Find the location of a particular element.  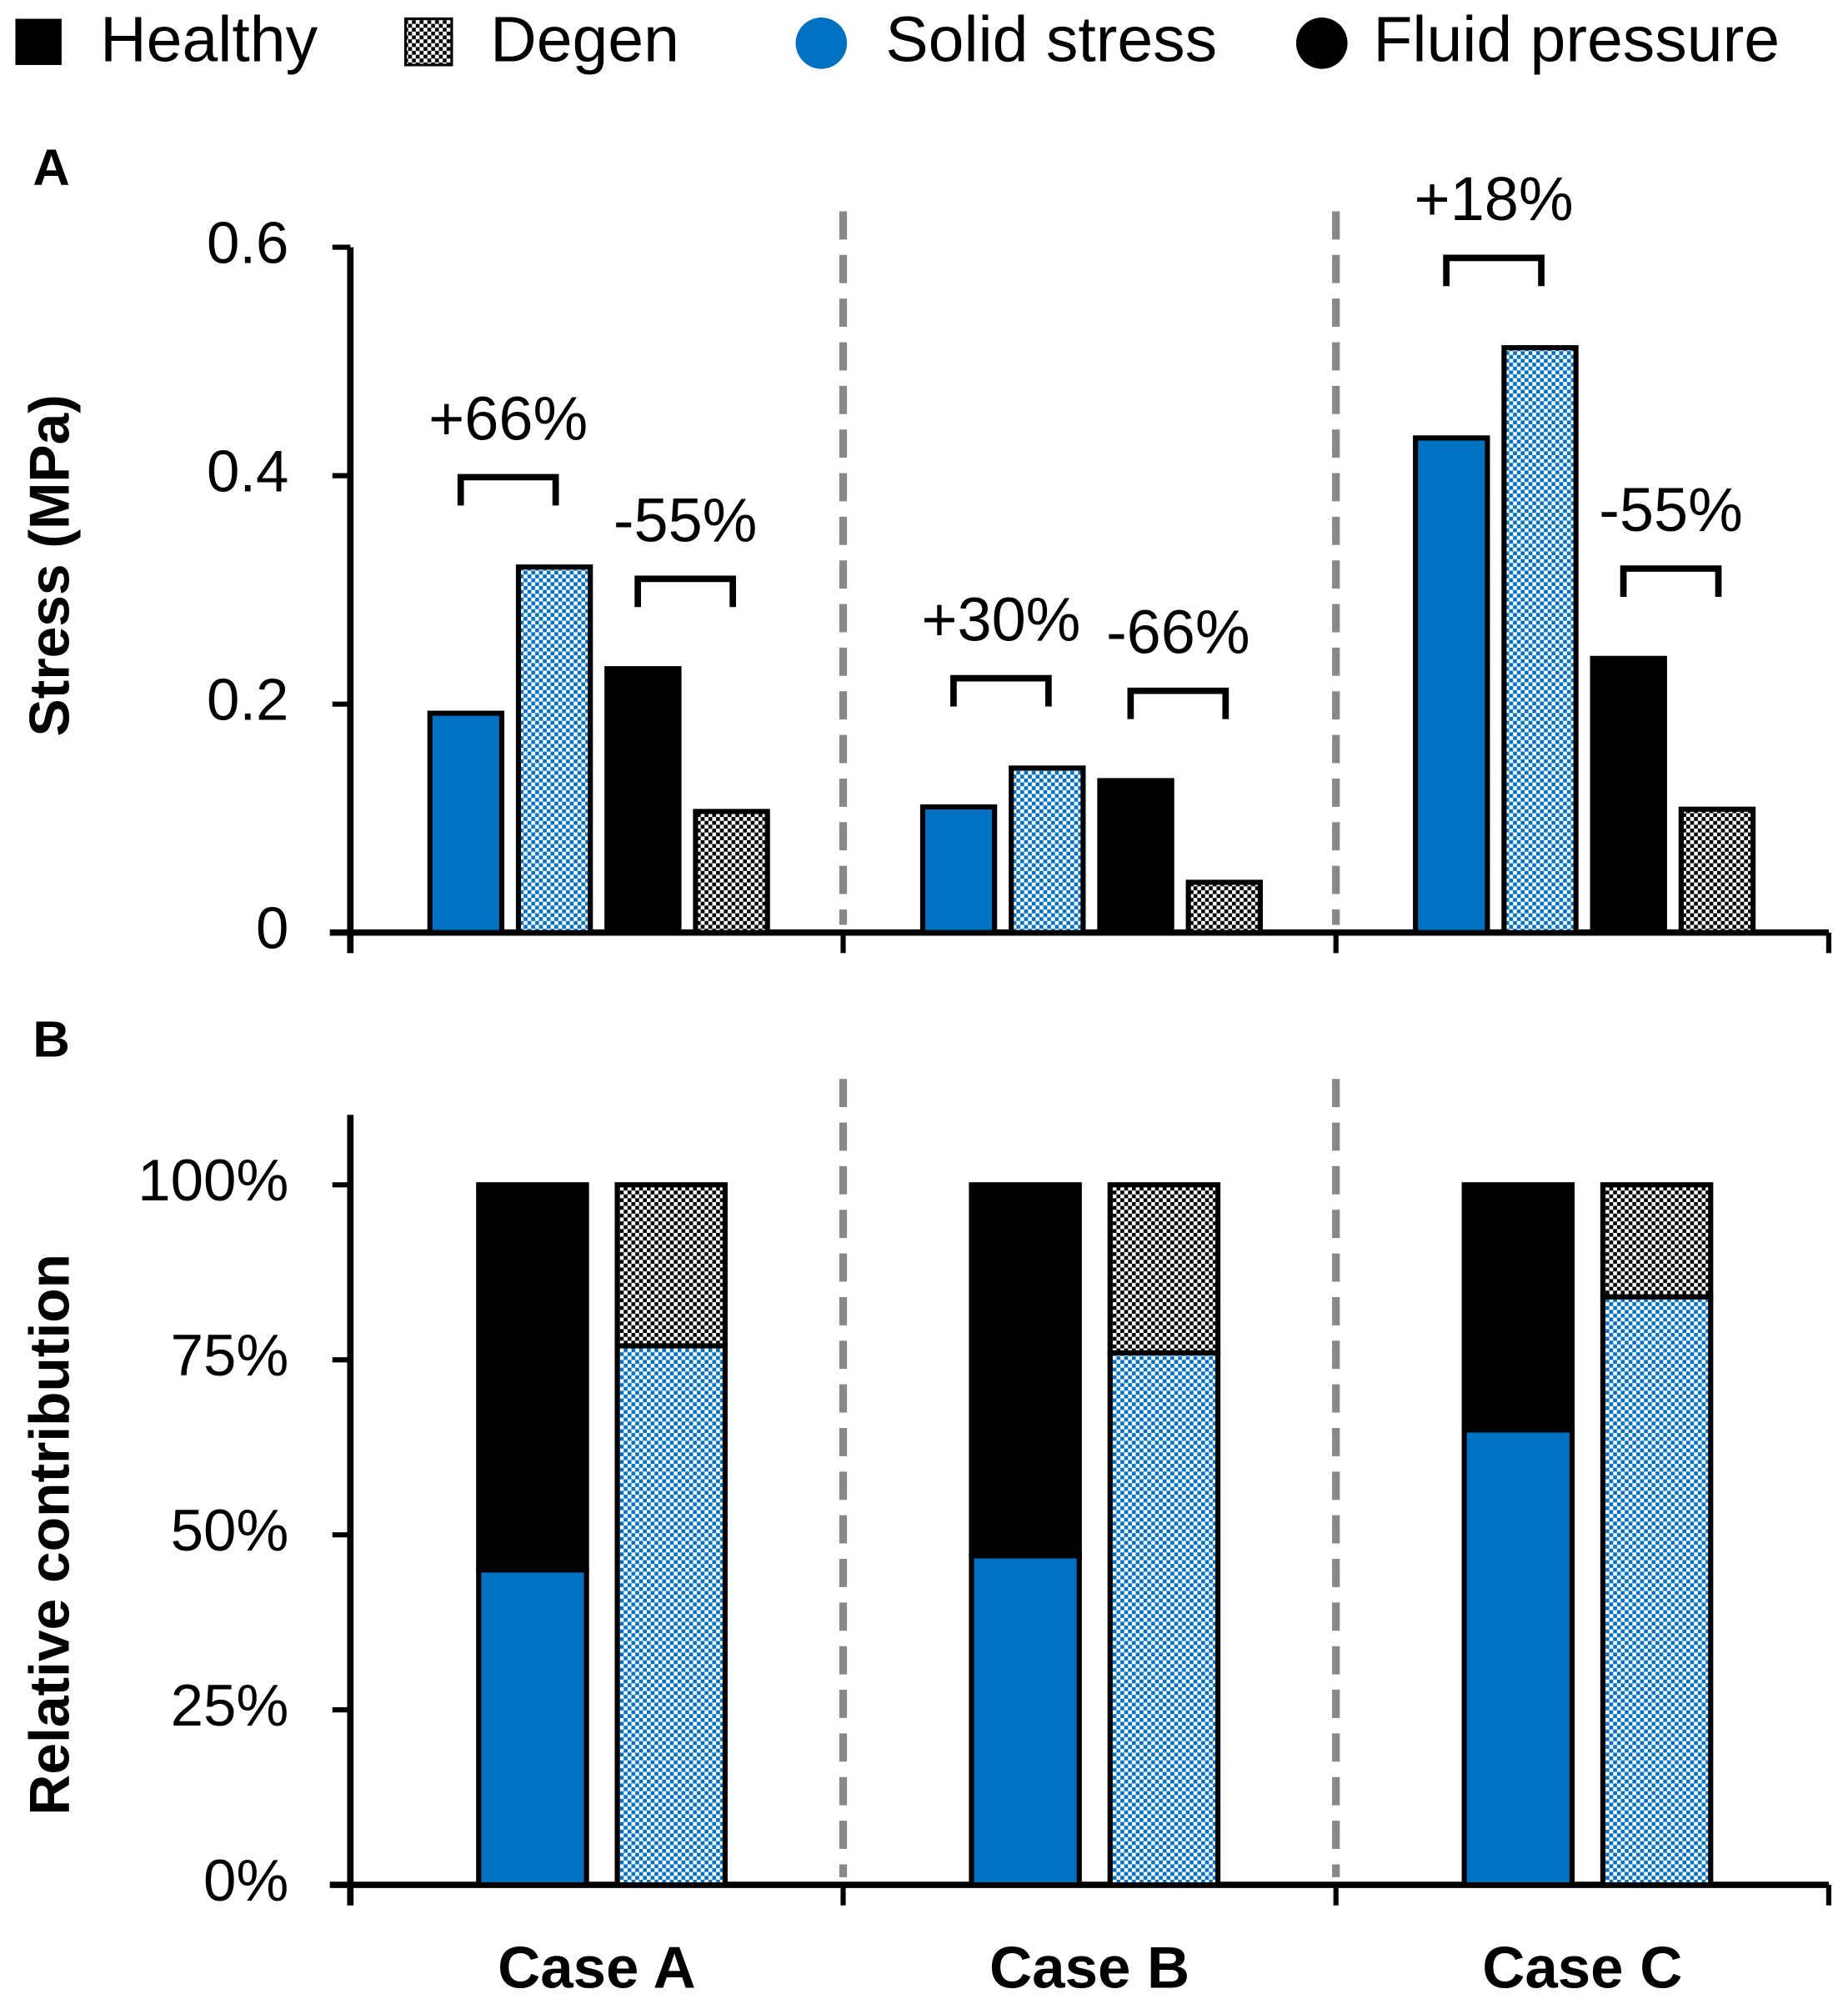

y-tick-label: 75% is located at coordinates (230, 1356).